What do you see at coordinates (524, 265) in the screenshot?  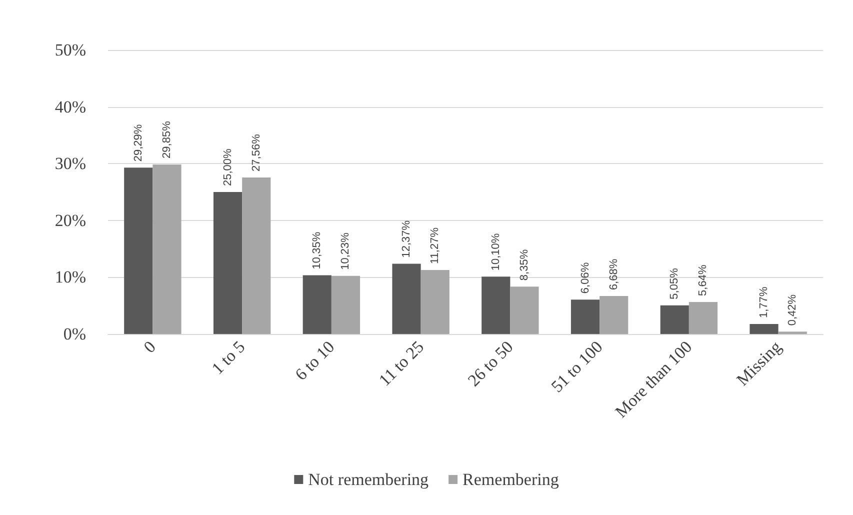 I see `data-label: 8,35%` at bounding box center [524, 265].